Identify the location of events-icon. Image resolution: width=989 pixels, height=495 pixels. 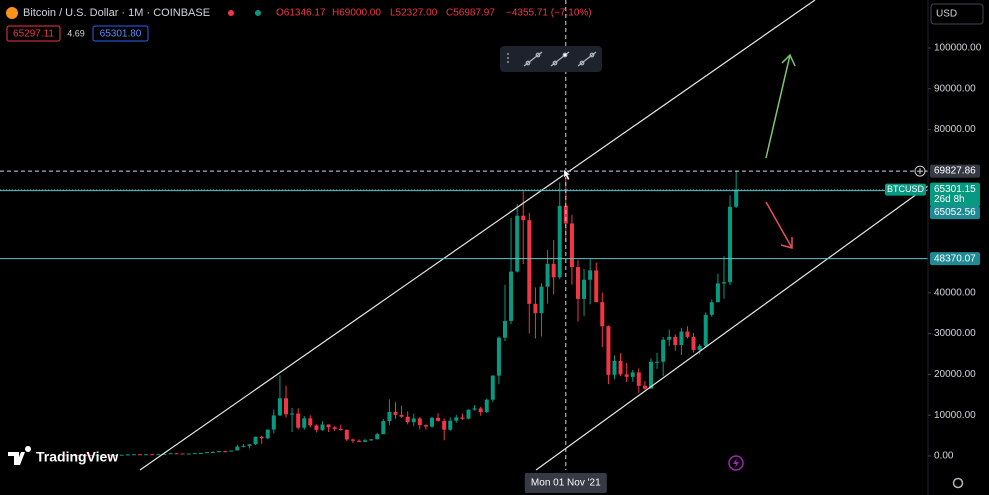
(736, 463).